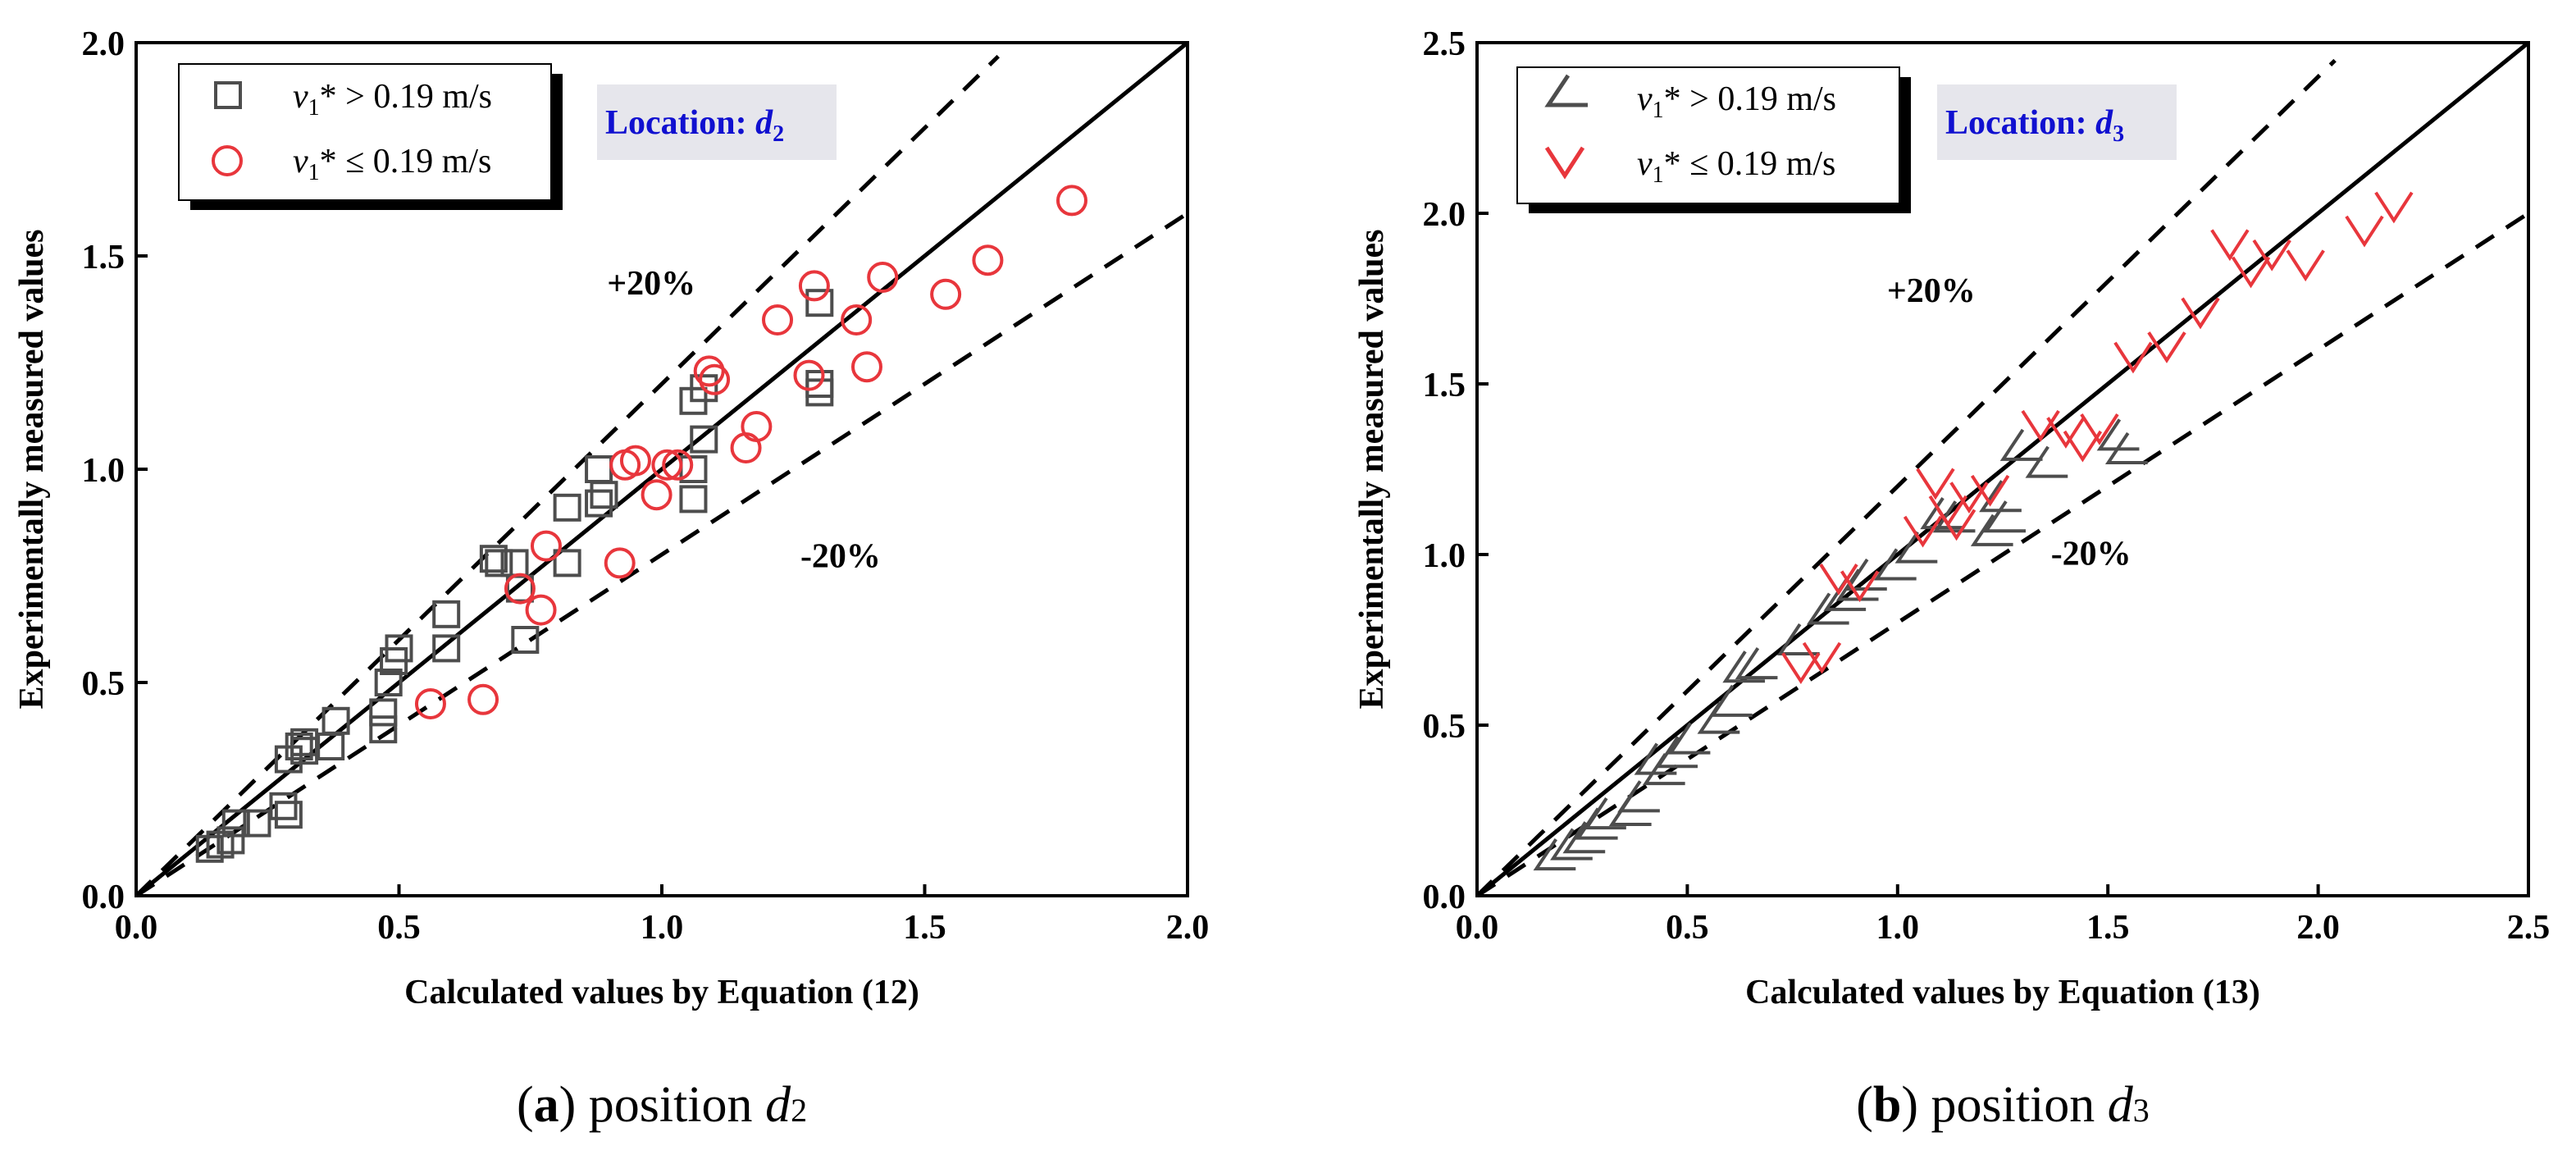 The width and height of the screenshot is (2576, 1164). I want to click on panel-a-legend-marker-square, so click(228, 95).